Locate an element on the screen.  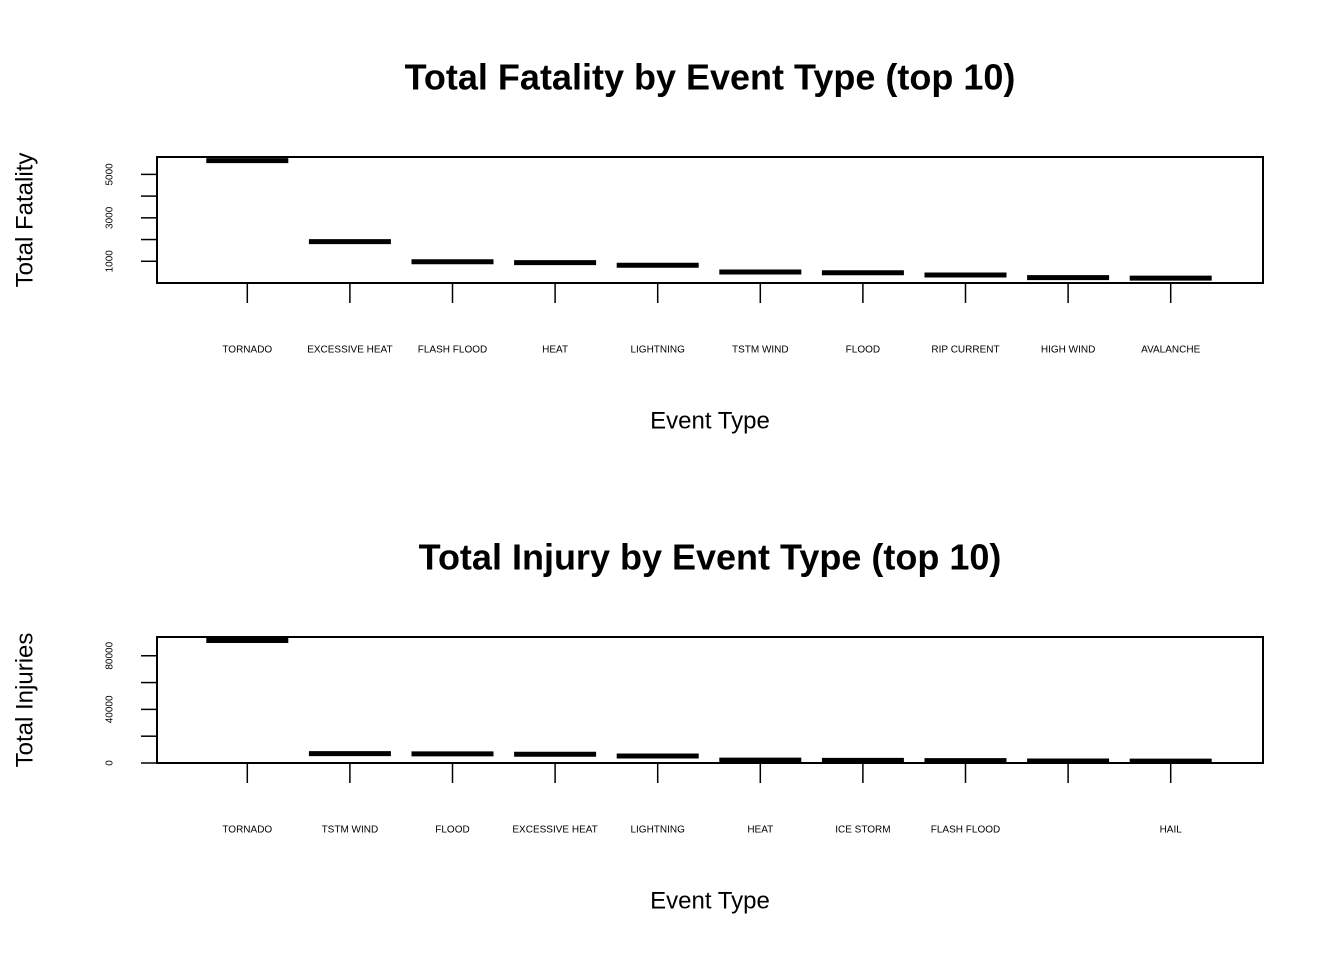
y-tick-label: 1000 is located at coordinates (110, 261).